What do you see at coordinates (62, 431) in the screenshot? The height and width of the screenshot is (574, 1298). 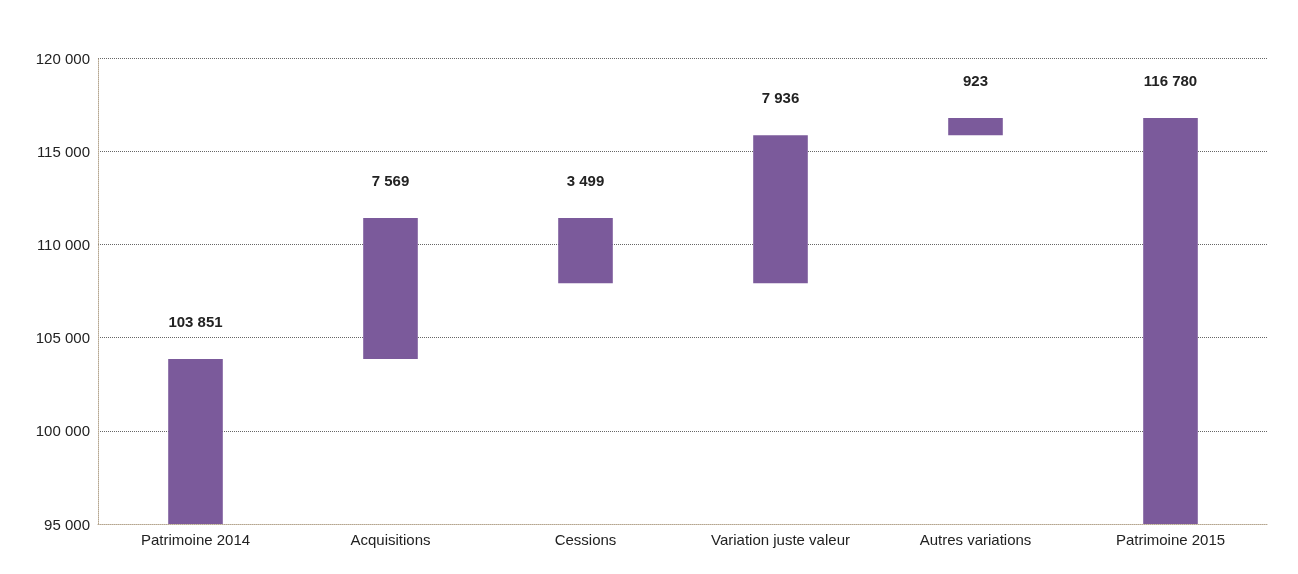 I see `y-tick-label: 100 000` at bounding box center [62, 431].